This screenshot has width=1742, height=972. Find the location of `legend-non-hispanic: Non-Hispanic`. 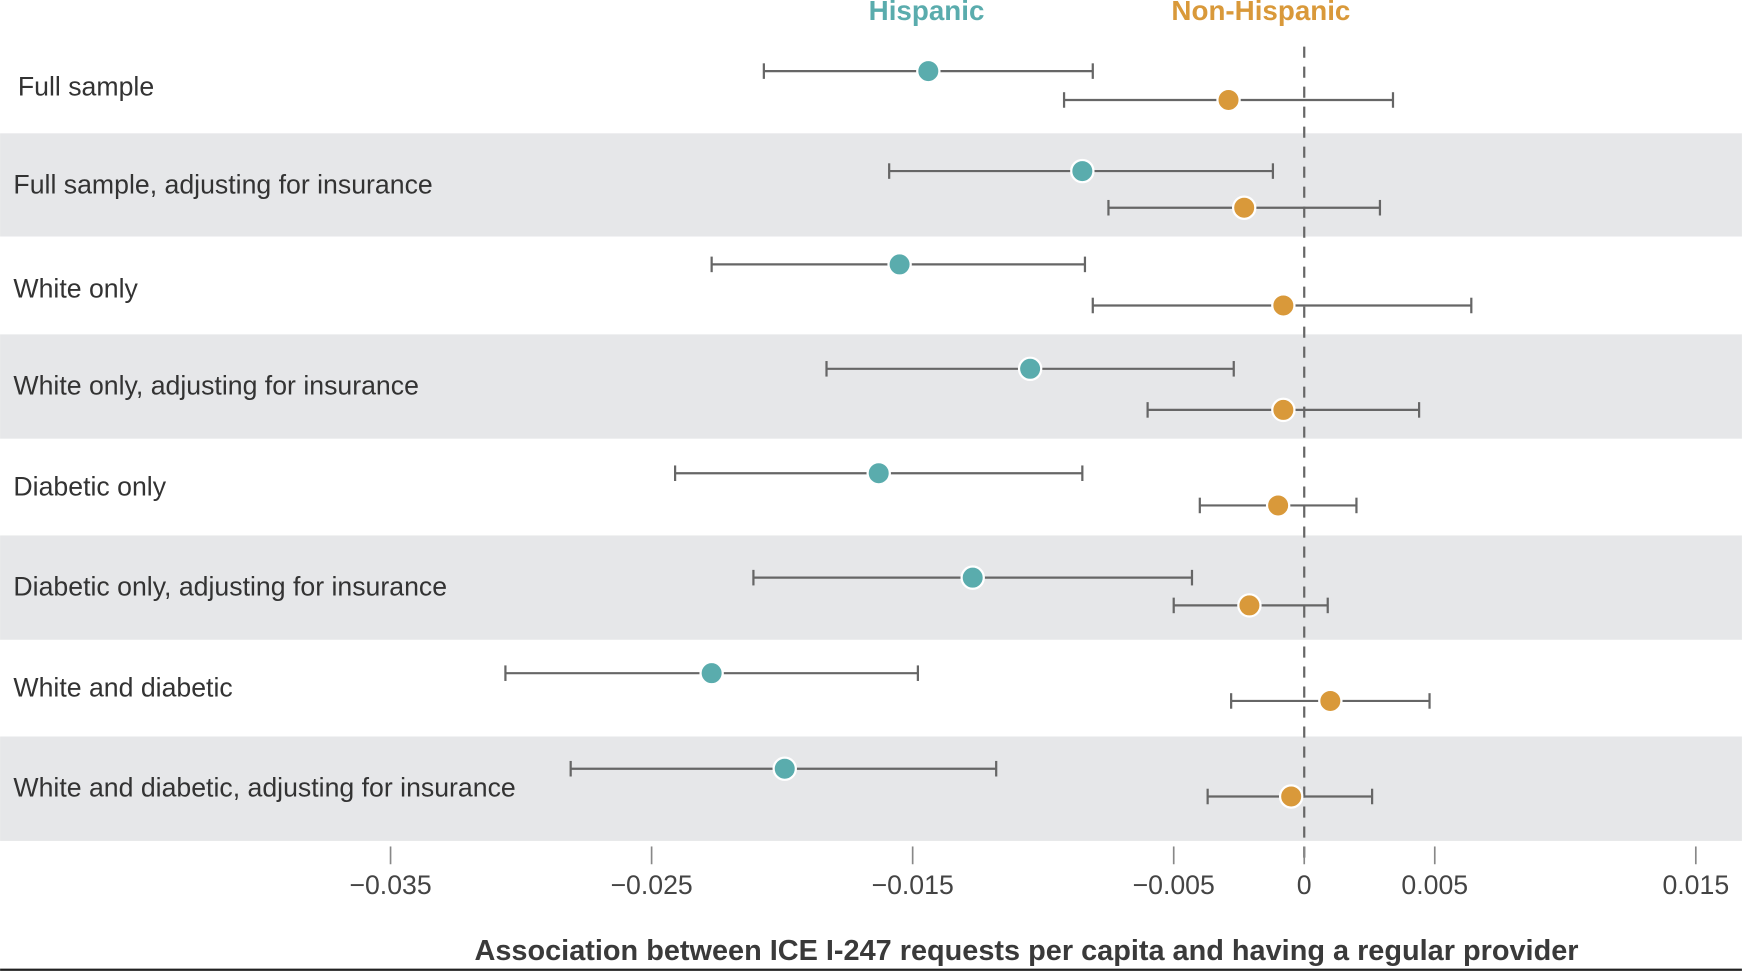

legend-non-hispanic: Non-Hispanic is located at coordinates (1260, 13).